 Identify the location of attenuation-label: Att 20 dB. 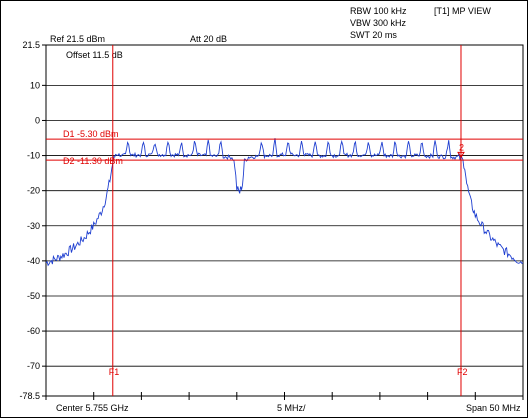
(209, 39).